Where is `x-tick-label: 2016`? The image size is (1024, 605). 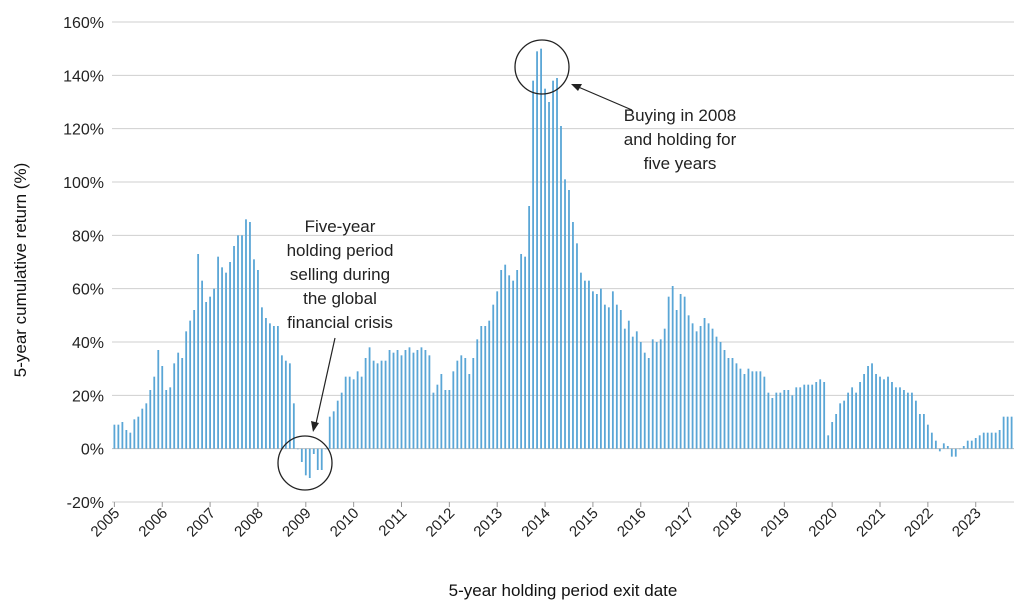 x-tick-label: 2016 is located at coordinates (632, 523).